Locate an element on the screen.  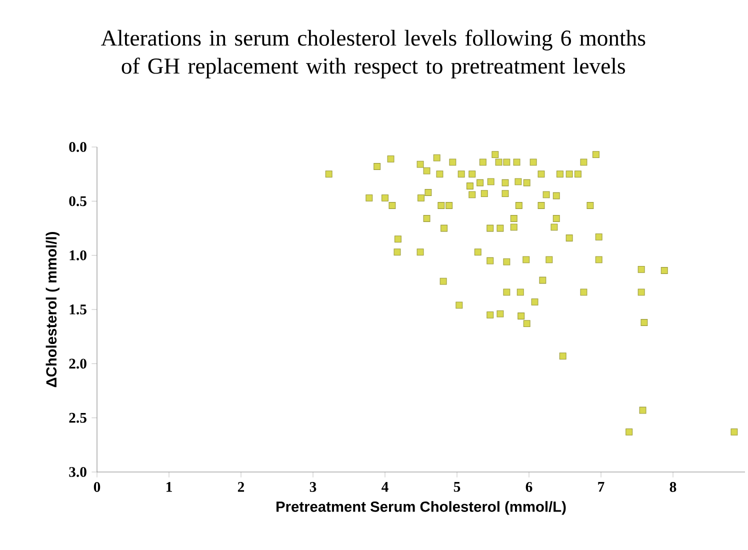
x-tick-label: 1 is located at coordinates (169, 487).